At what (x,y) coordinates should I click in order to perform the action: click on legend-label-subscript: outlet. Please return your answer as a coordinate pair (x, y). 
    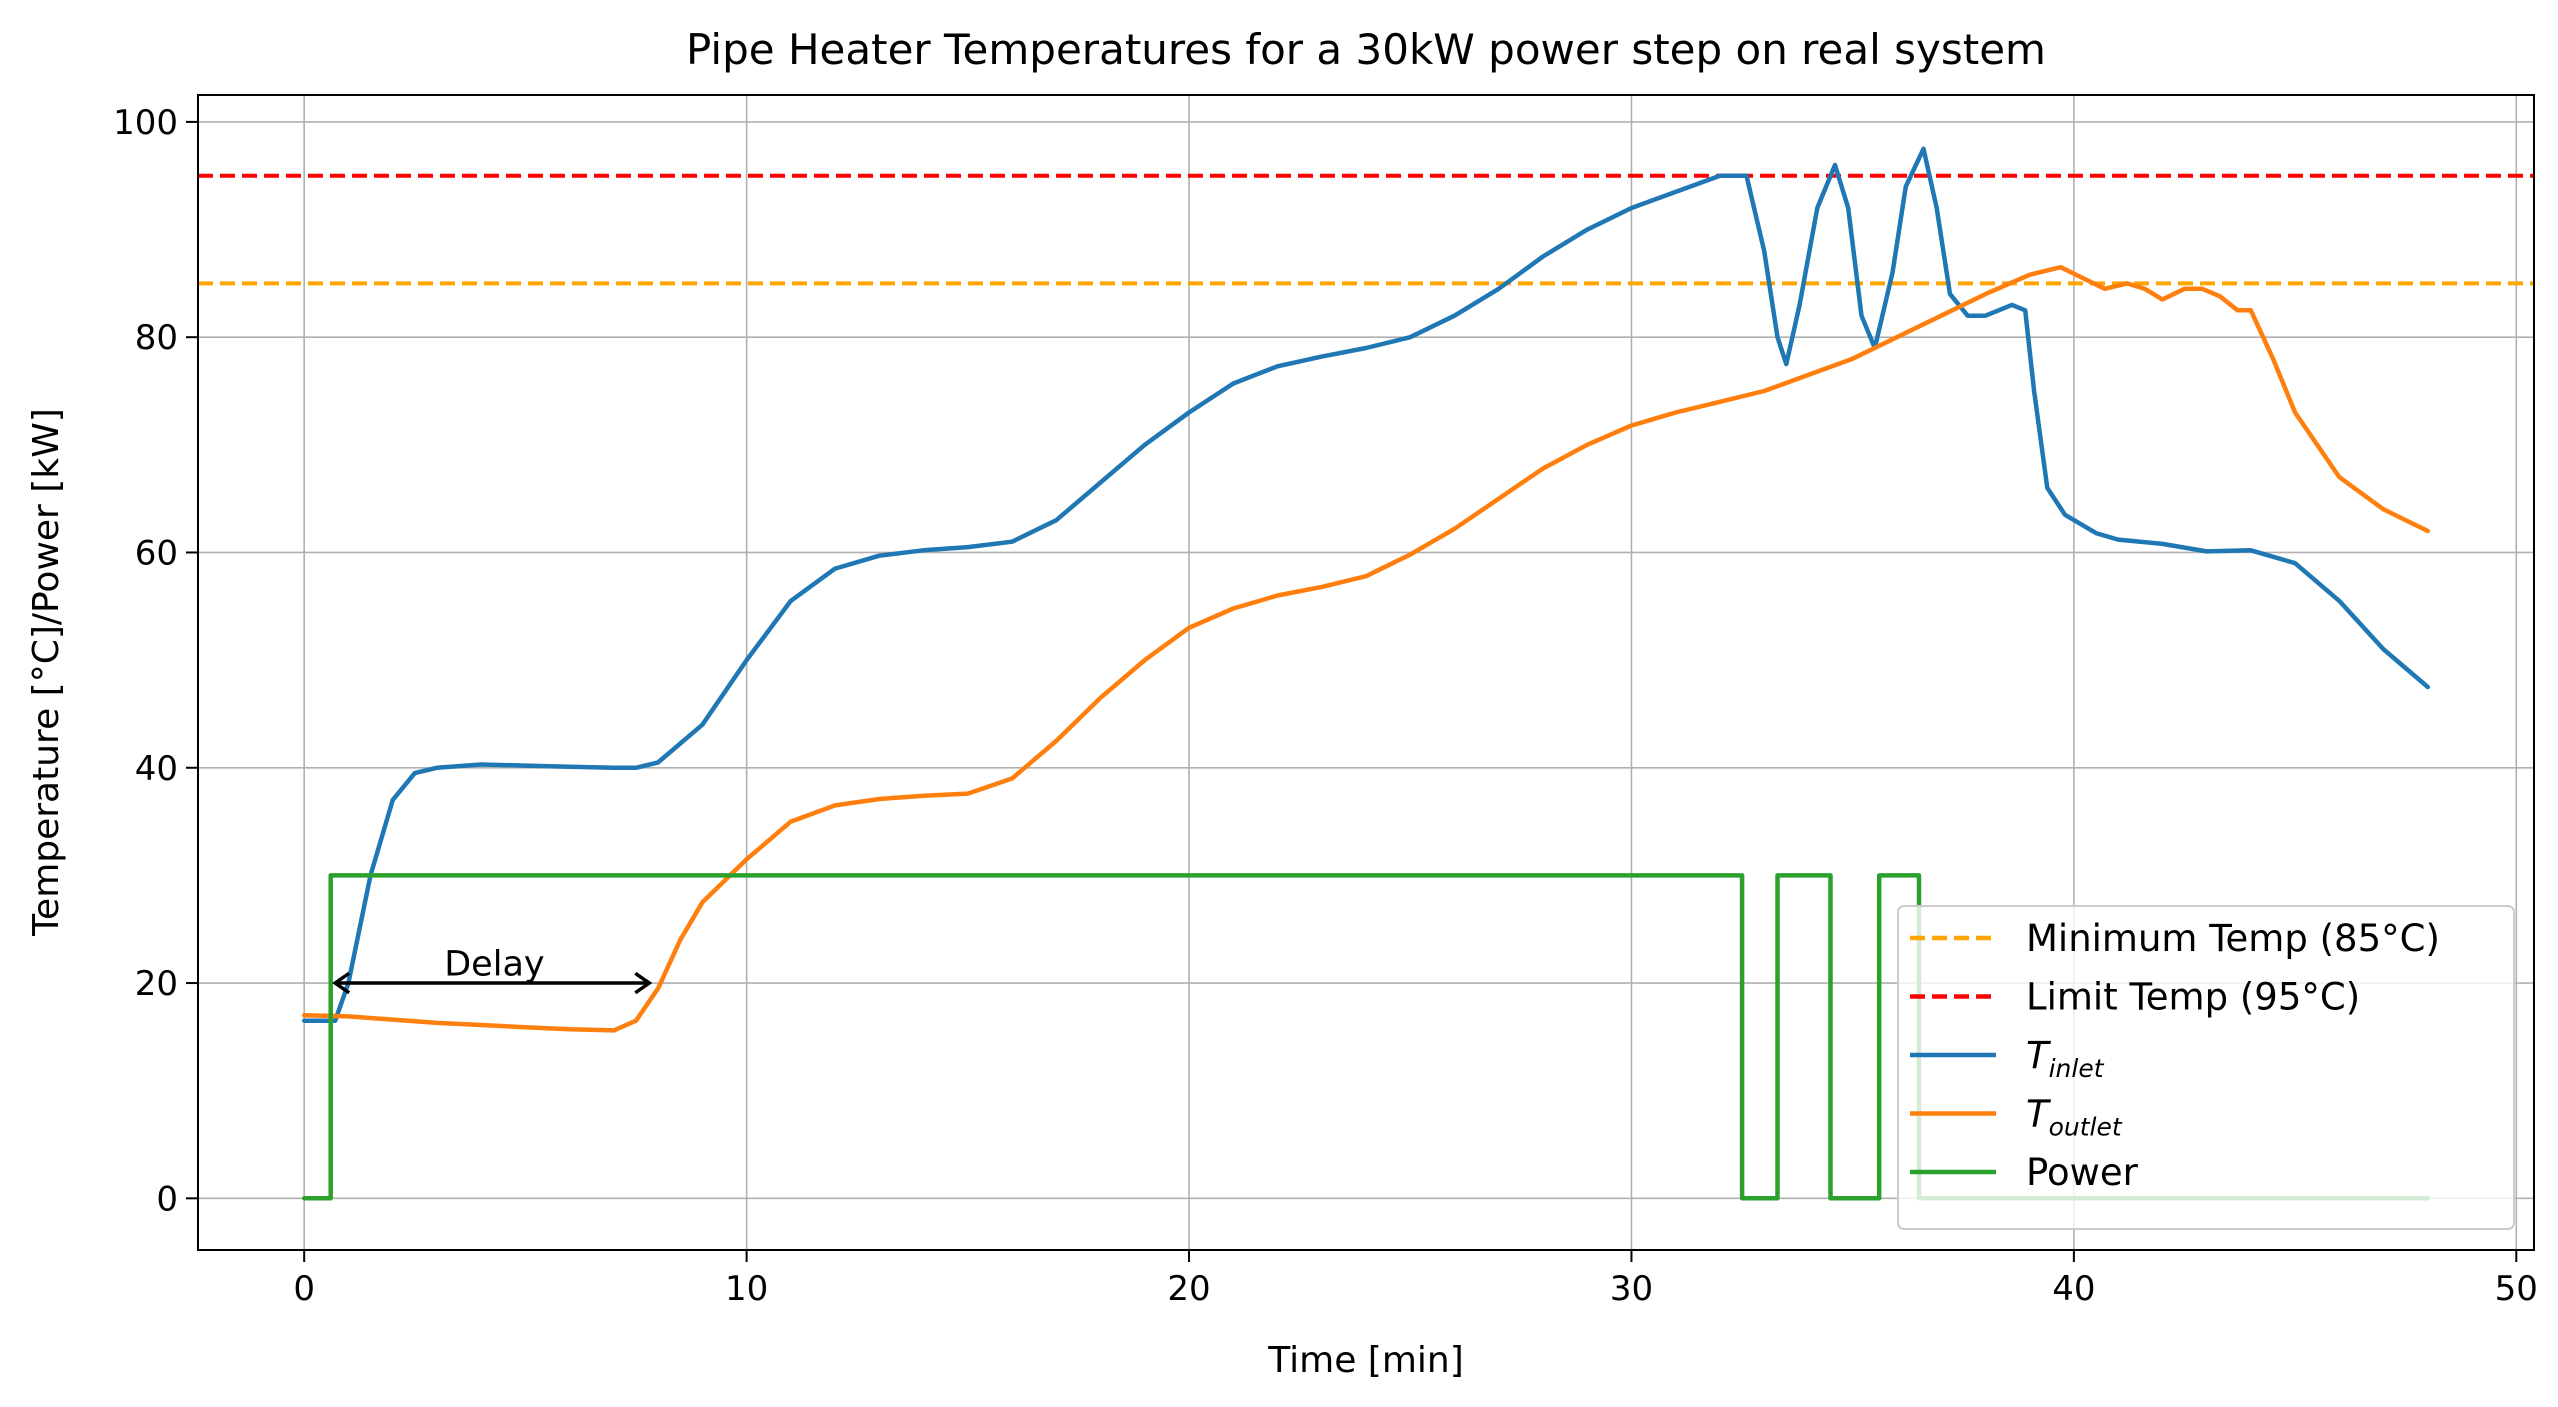
    Looking at the image, I should click on (2086, 1127).